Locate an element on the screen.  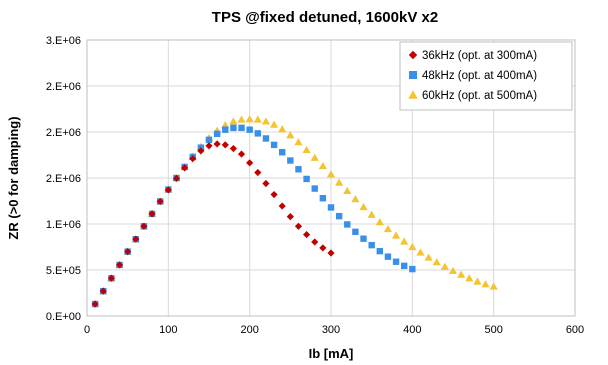
legend-entry: 60kHz (opt. at 500mA) is located at coordinates (479, 96).